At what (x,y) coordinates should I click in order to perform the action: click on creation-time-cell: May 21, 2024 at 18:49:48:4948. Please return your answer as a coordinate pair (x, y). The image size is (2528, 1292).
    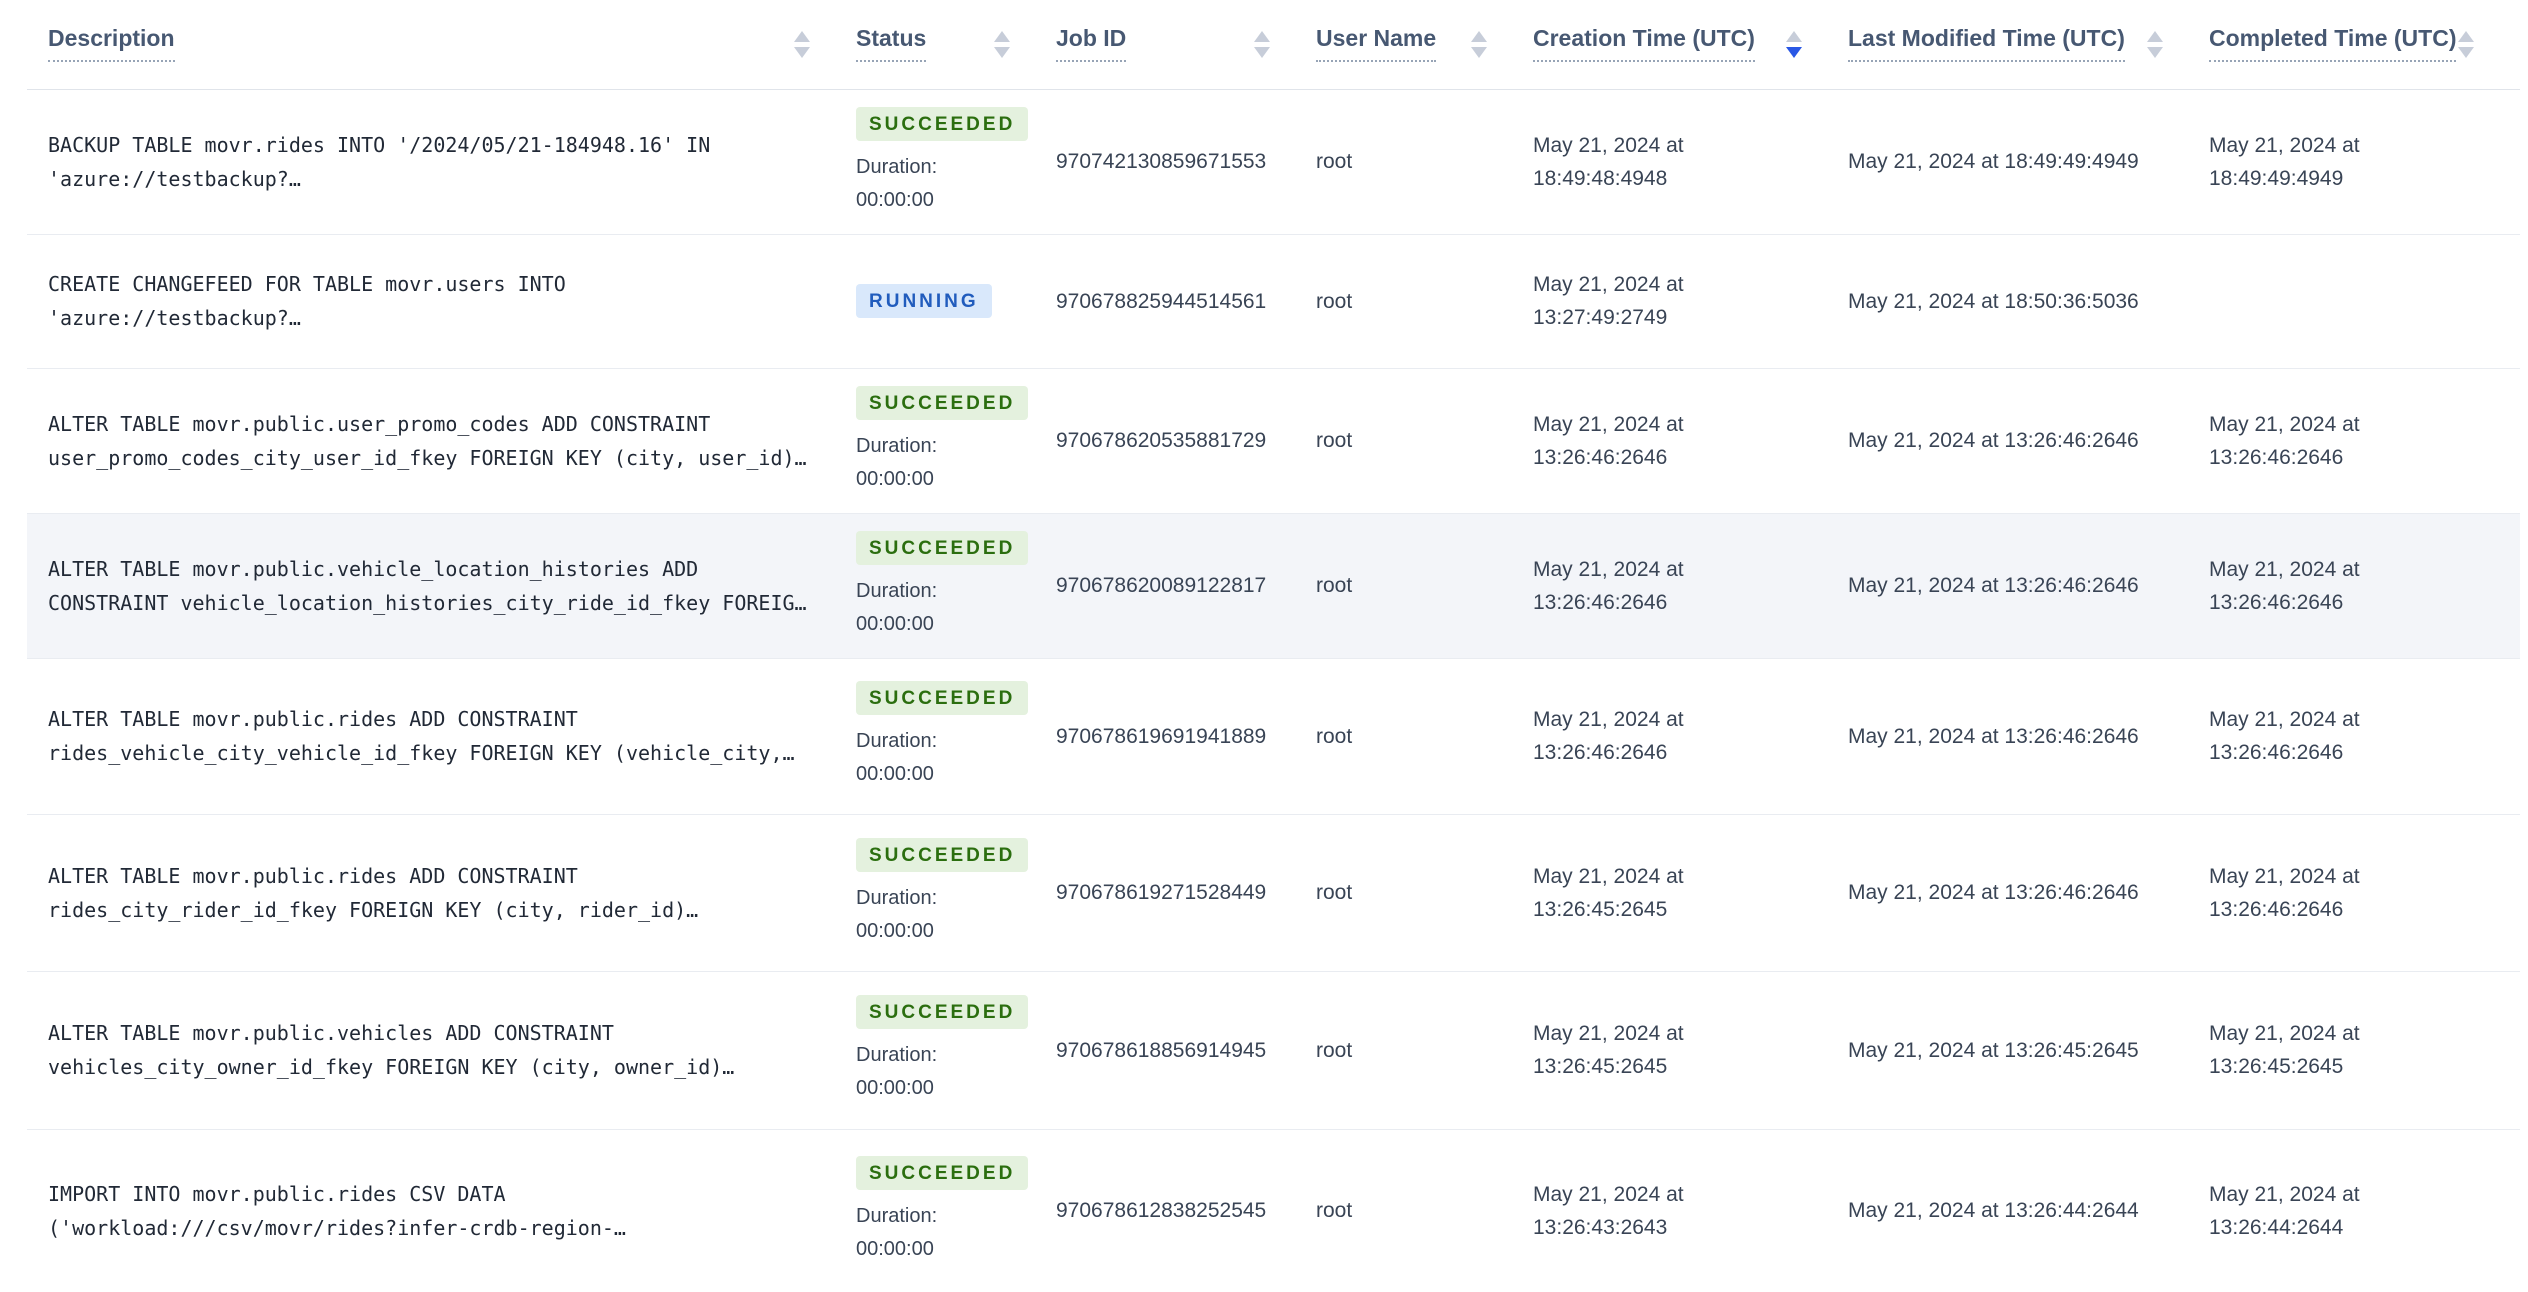
    Looking at the image, I should click on (1608, 161).